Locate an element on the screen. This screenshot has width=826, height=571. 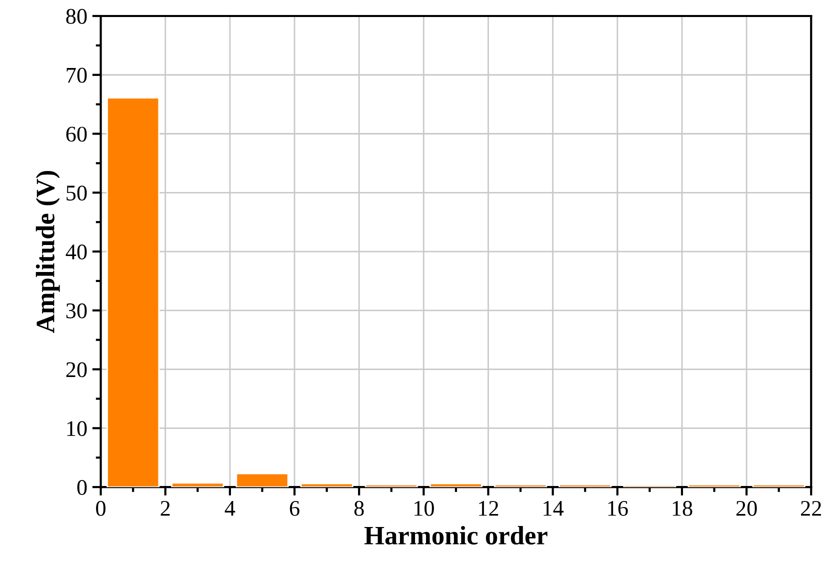
x-axis-title: Harmonic order is located at coordinates (456, 535).